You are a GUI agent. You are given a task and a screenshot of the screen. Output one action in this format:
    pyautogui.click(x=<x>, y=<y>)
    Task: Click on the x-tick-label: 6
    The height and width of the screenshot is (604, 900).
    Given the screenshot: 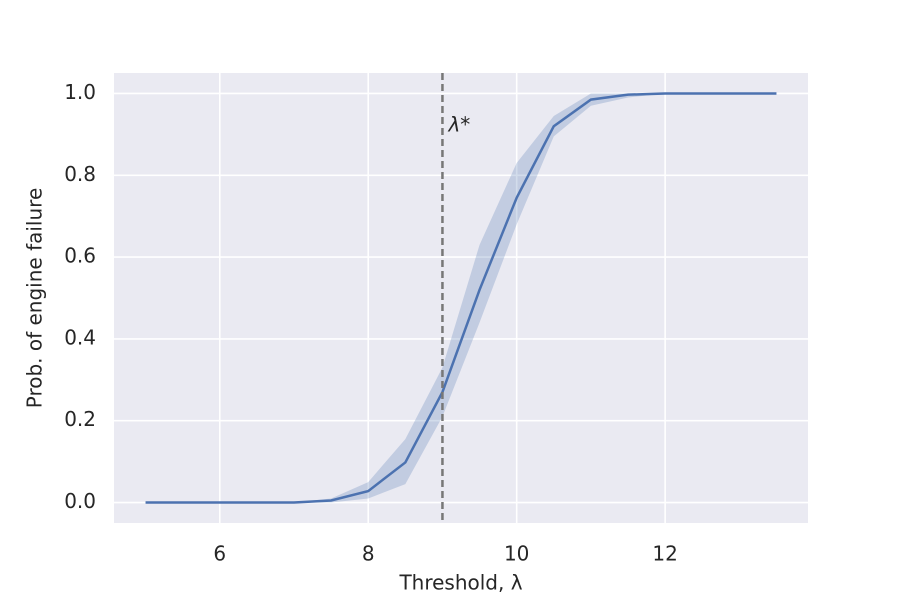 What is the action you would take?
    pyautogui.click(x=219, y=554)
    